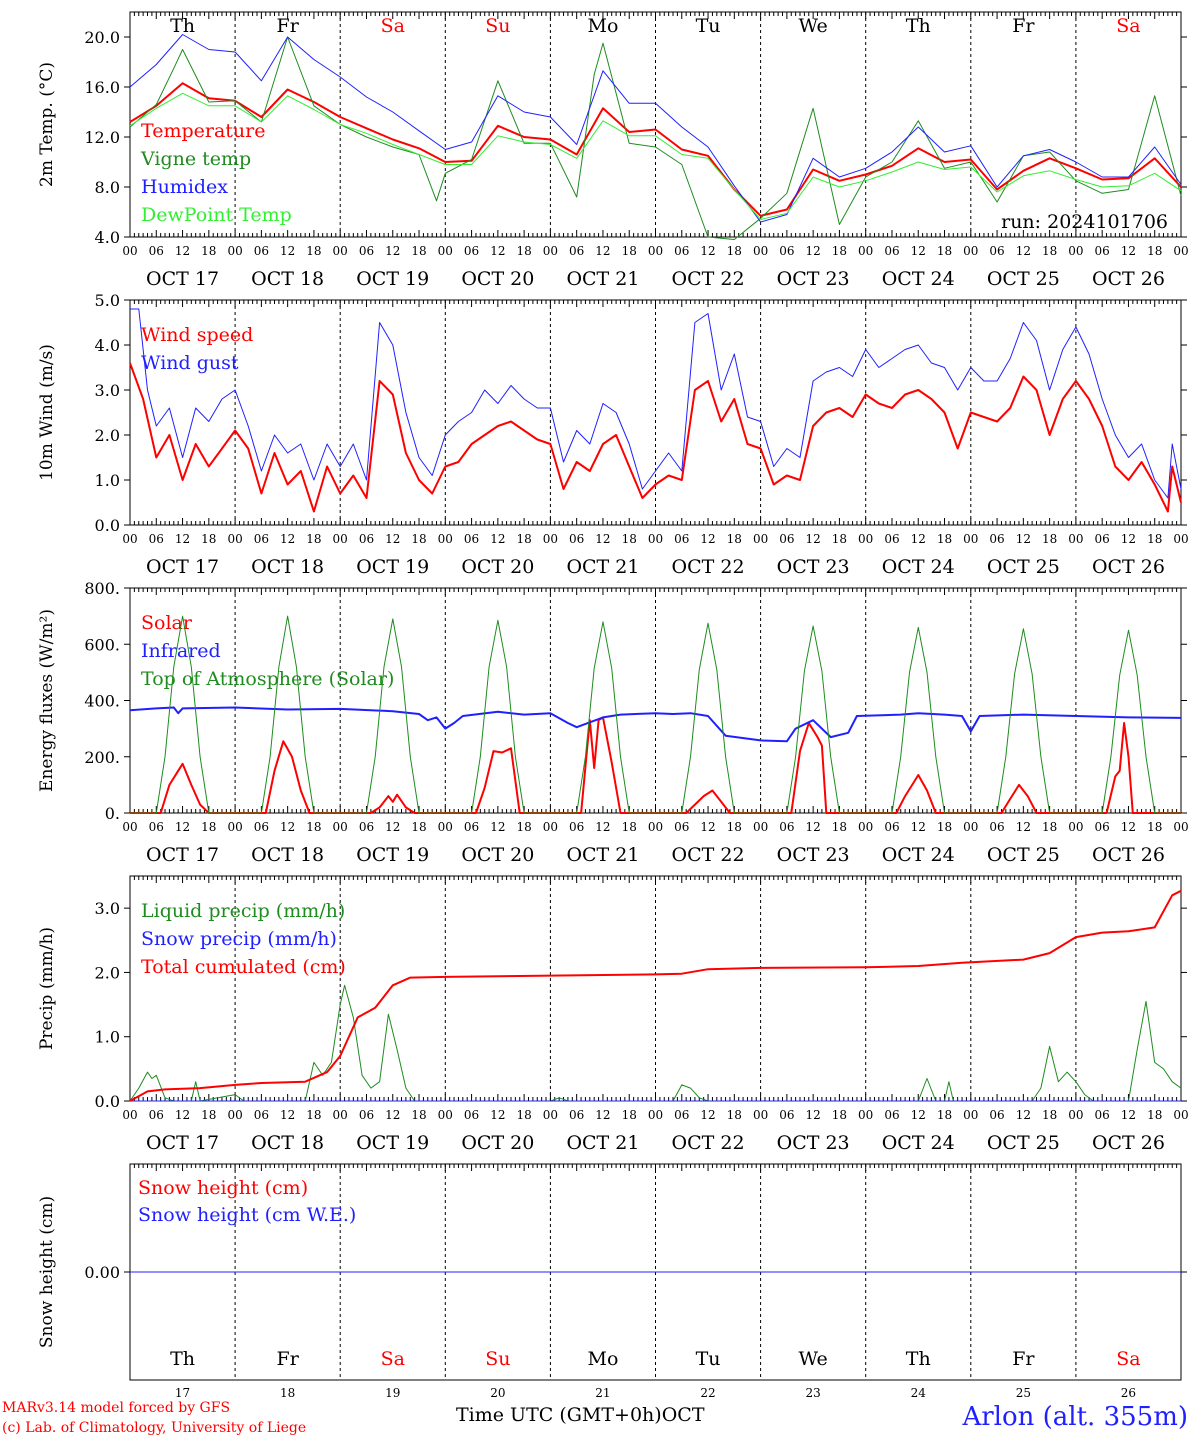 The image size is (1194, 1440). I want to click on date-label: OCT 17, so click(182, 567).